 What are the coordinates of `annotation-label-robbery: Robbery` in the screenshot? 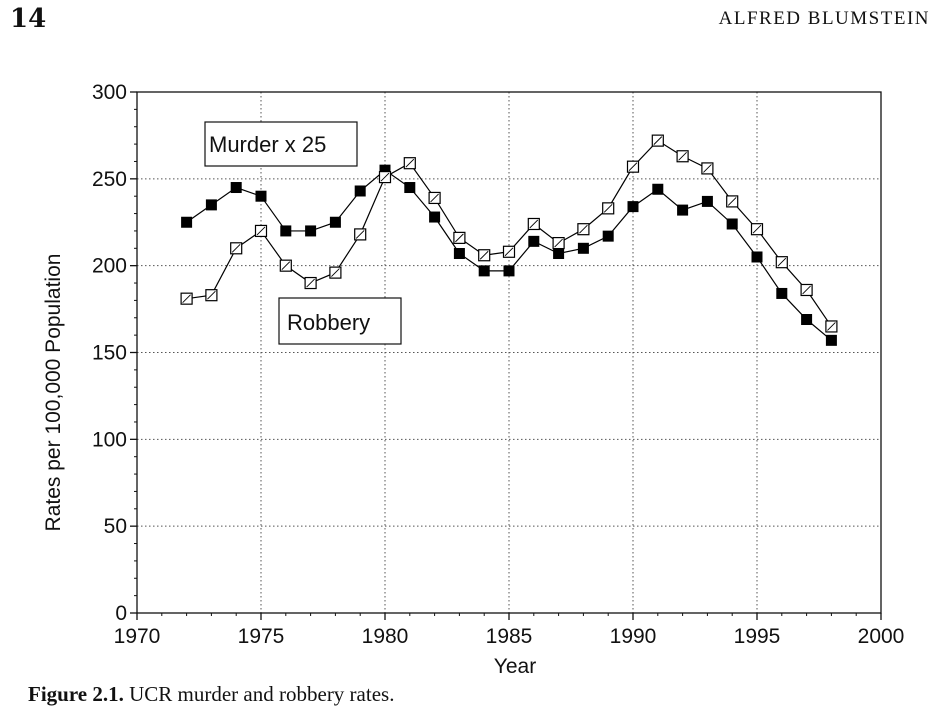 It's located at (328, 322).